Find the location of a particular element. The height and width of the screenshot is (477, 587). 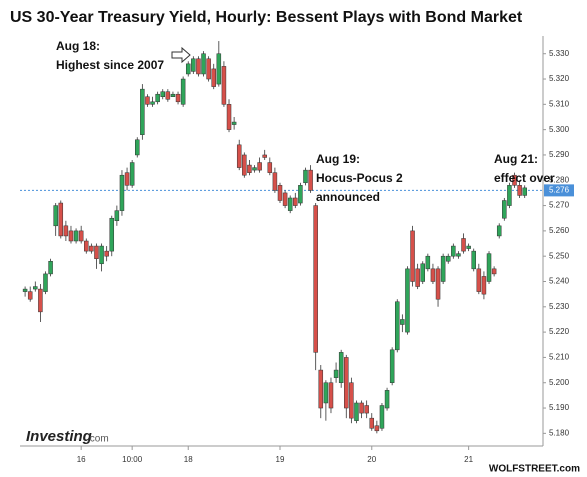

x-tick-label: 20 is located at coordinates (371, 459).